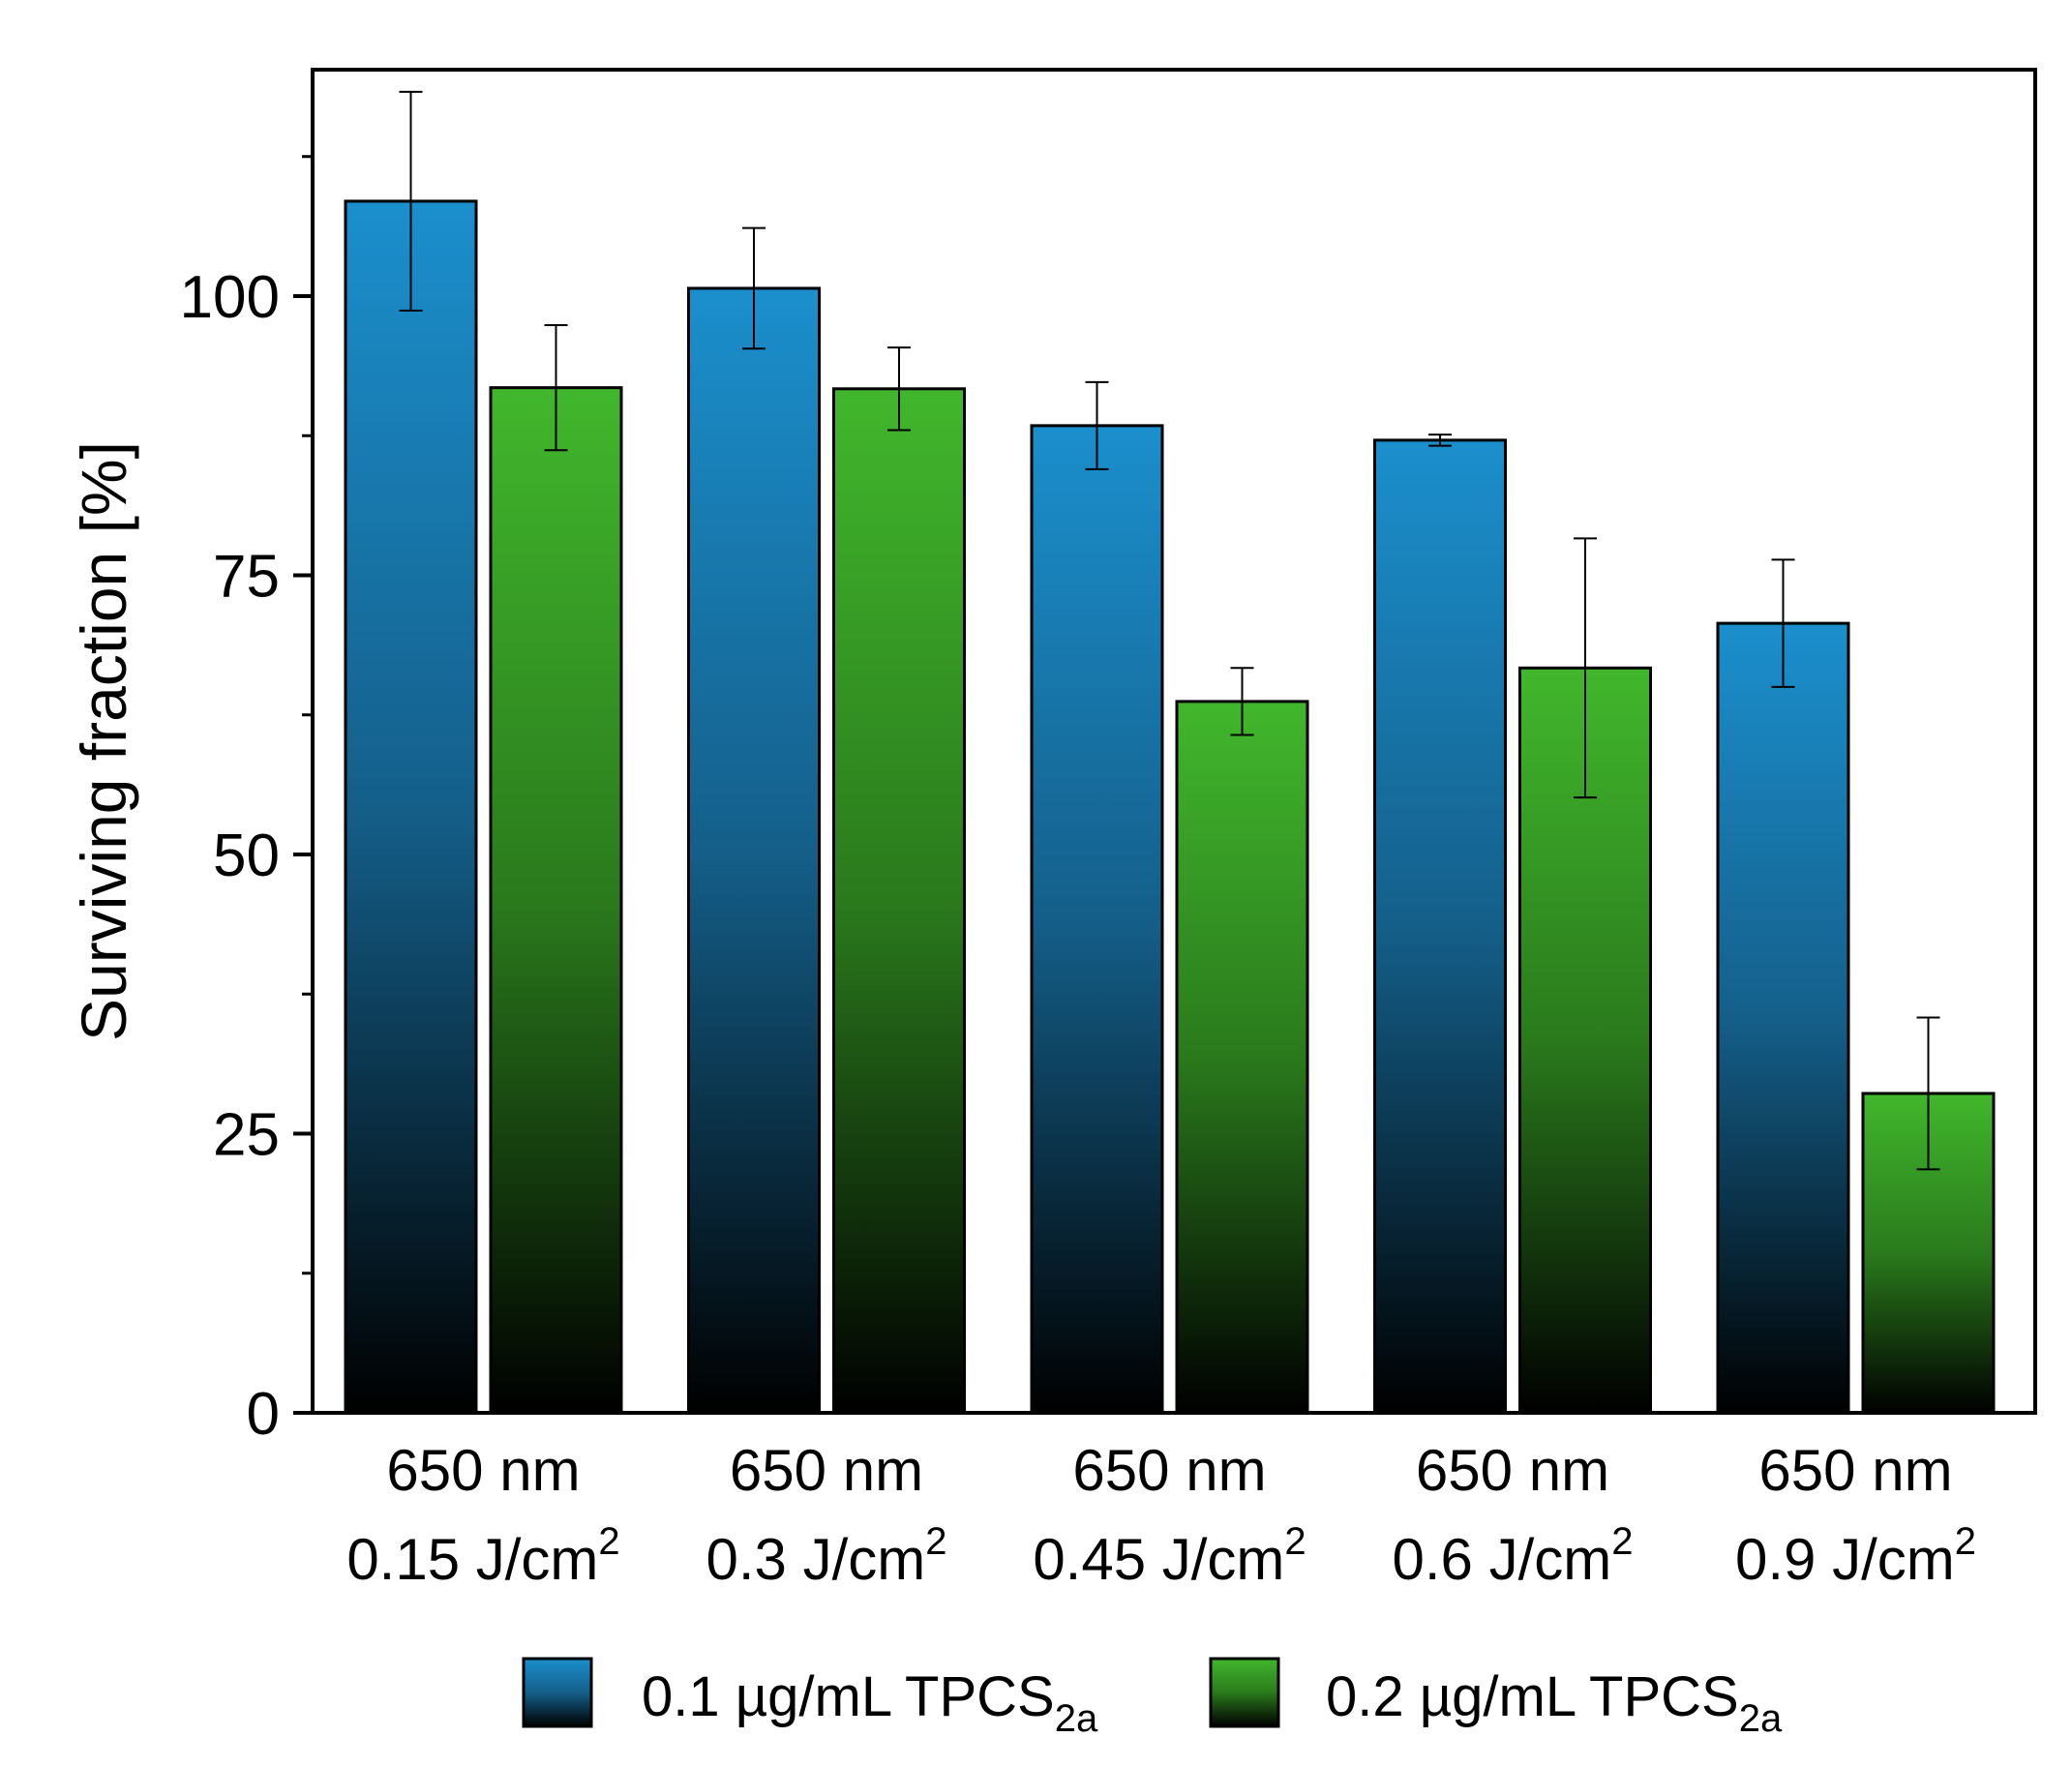 This screenshot has width=2072, height=1767. Describe the element at coordinates (870, 1702) in the screenshot. I see `legend-label-series-1: 0.1 µg/mL TPCS2a` at that location.